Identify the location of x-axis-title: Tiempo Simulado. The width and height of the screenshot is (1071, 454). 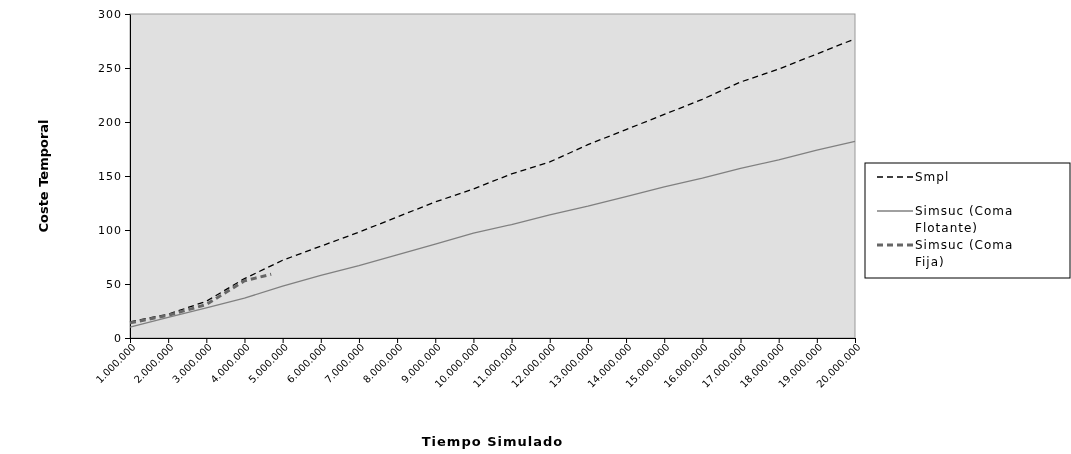
(492, 441).